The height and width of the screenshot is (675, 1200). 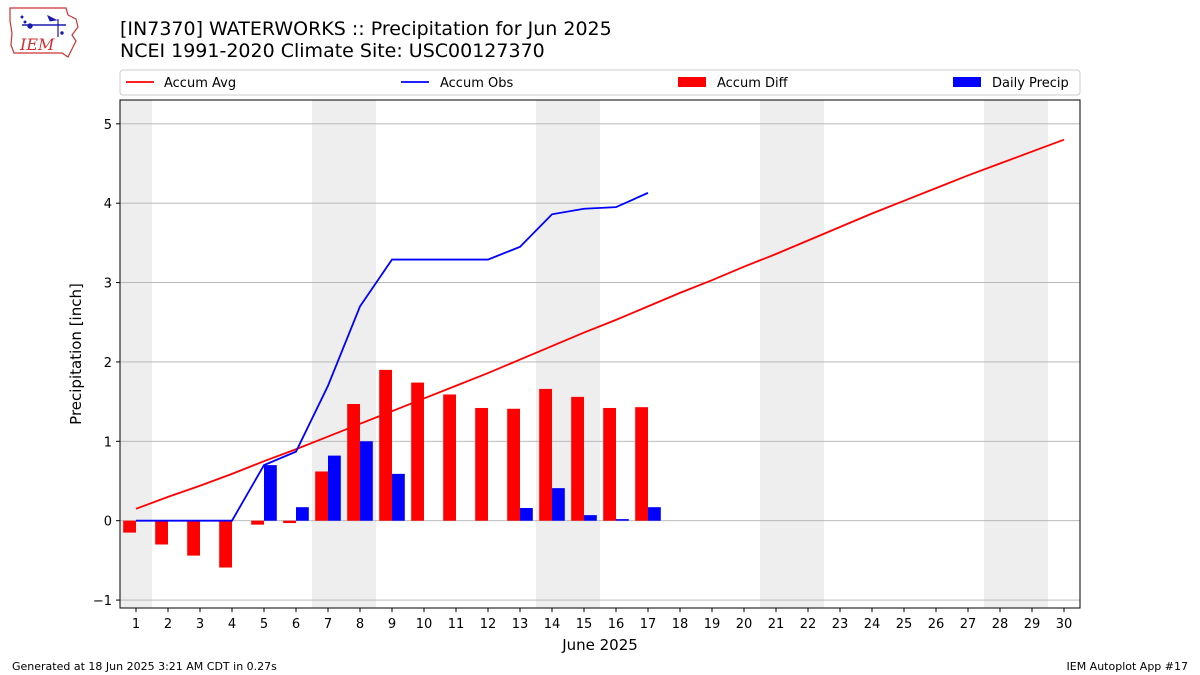 I want to click on x-tick-label: 11, so click(x=456, y=624).